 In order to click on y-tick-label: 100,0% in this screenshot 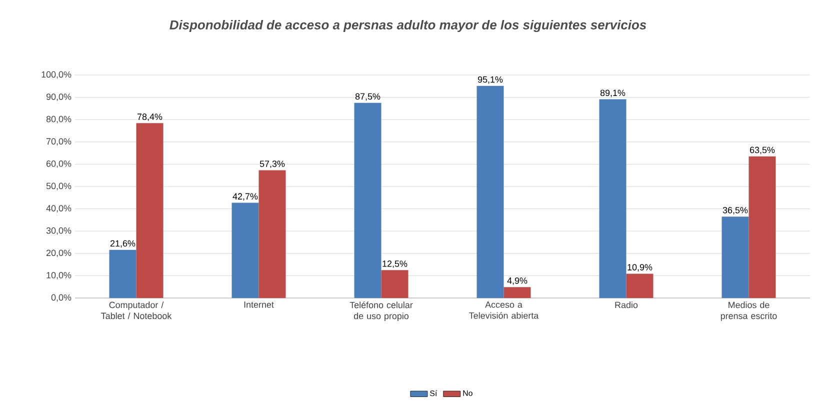, I will do `click(57, 75)`.